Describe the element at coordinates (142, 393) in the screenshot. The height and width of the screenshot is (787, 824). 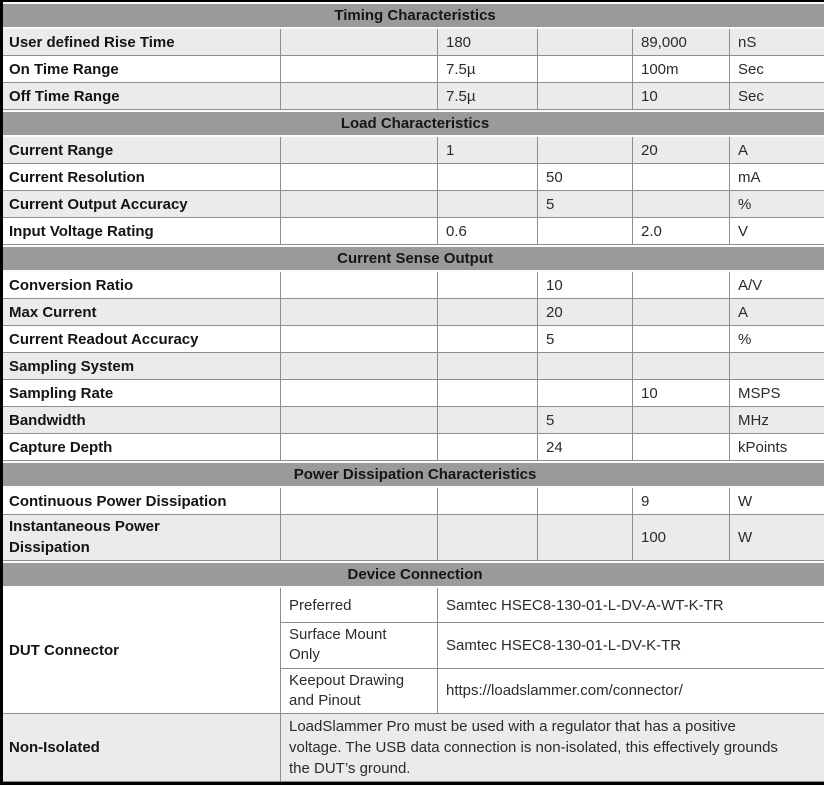
I see `spec-row-label: Sampling Rate` at that location.